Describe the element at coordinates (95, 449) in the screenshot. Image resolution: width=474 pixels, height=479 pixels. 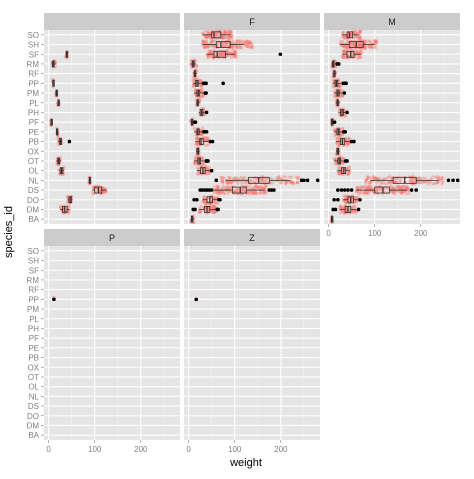
I see `x-tick-label: 100` at that location.